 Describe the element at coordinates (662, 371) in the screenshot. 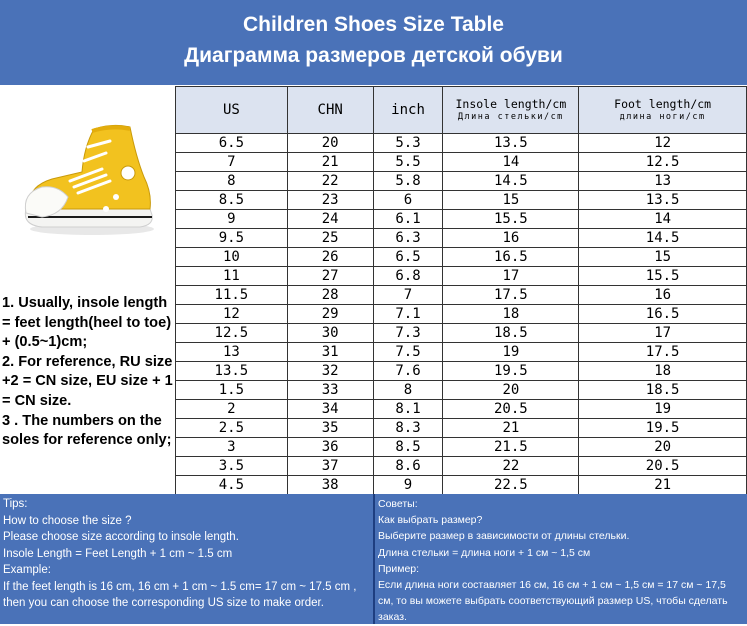

I see `cell-foot: 18` at that location.